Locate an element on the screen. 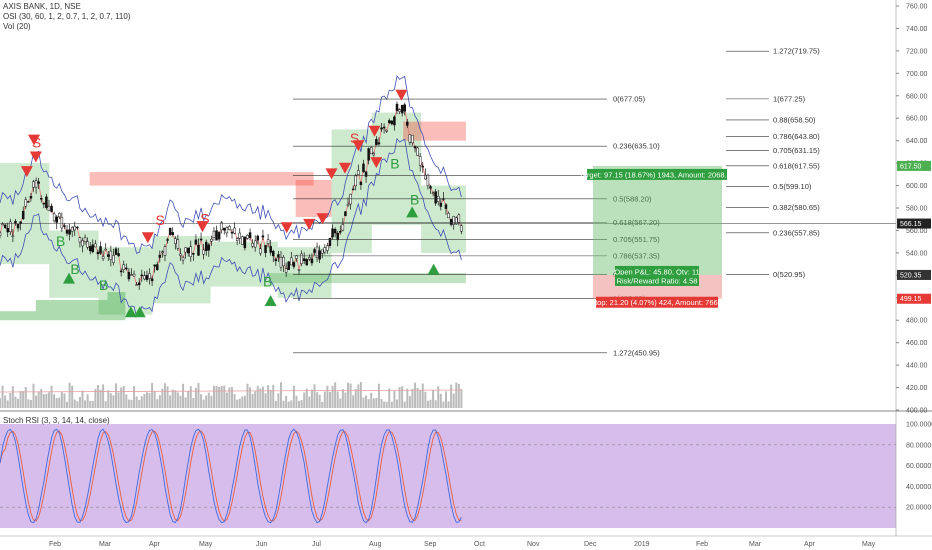 Image resolution: width=932 pixels, height=550 pixels. osi-legend: OSI (30, 60, 1, 2, 0.7, 1, 2, 0.7, 110) is located at coordinates (67, 16).